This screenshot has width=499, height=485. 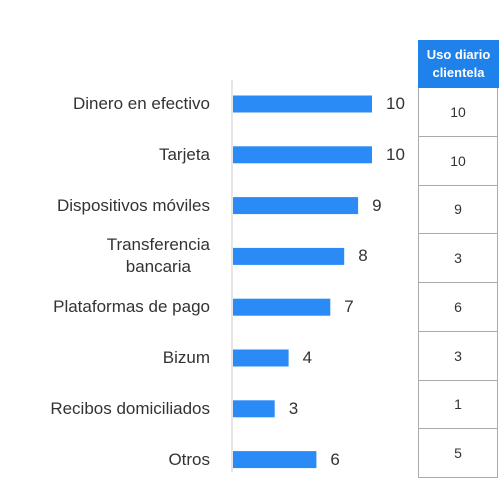 I want to click on table-cell: 9, so click(x=458, y=210).